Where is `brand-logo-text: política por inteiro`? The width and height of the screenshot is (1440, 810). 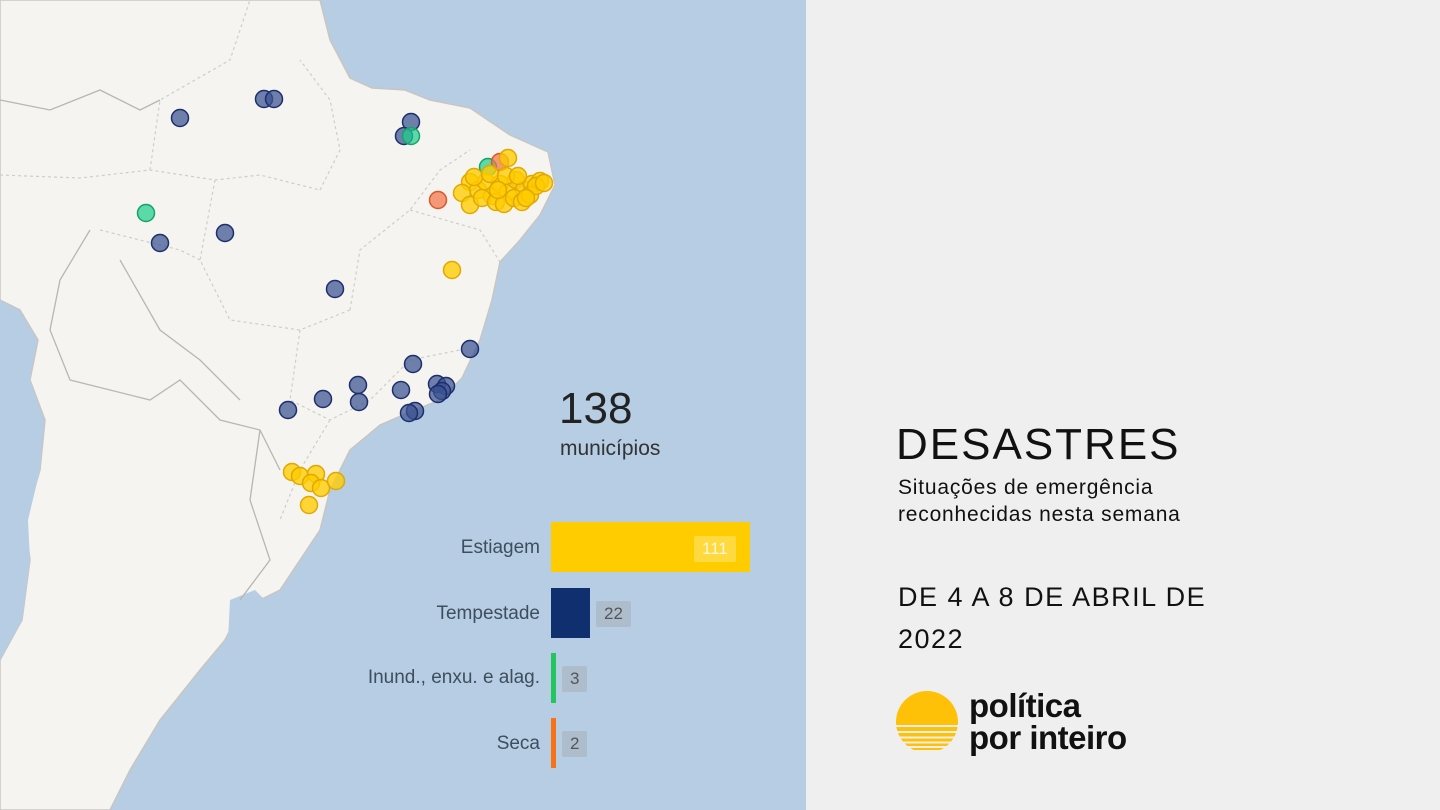
brand-logo-text: política por inteiro is located at coordinates (1048, 721).